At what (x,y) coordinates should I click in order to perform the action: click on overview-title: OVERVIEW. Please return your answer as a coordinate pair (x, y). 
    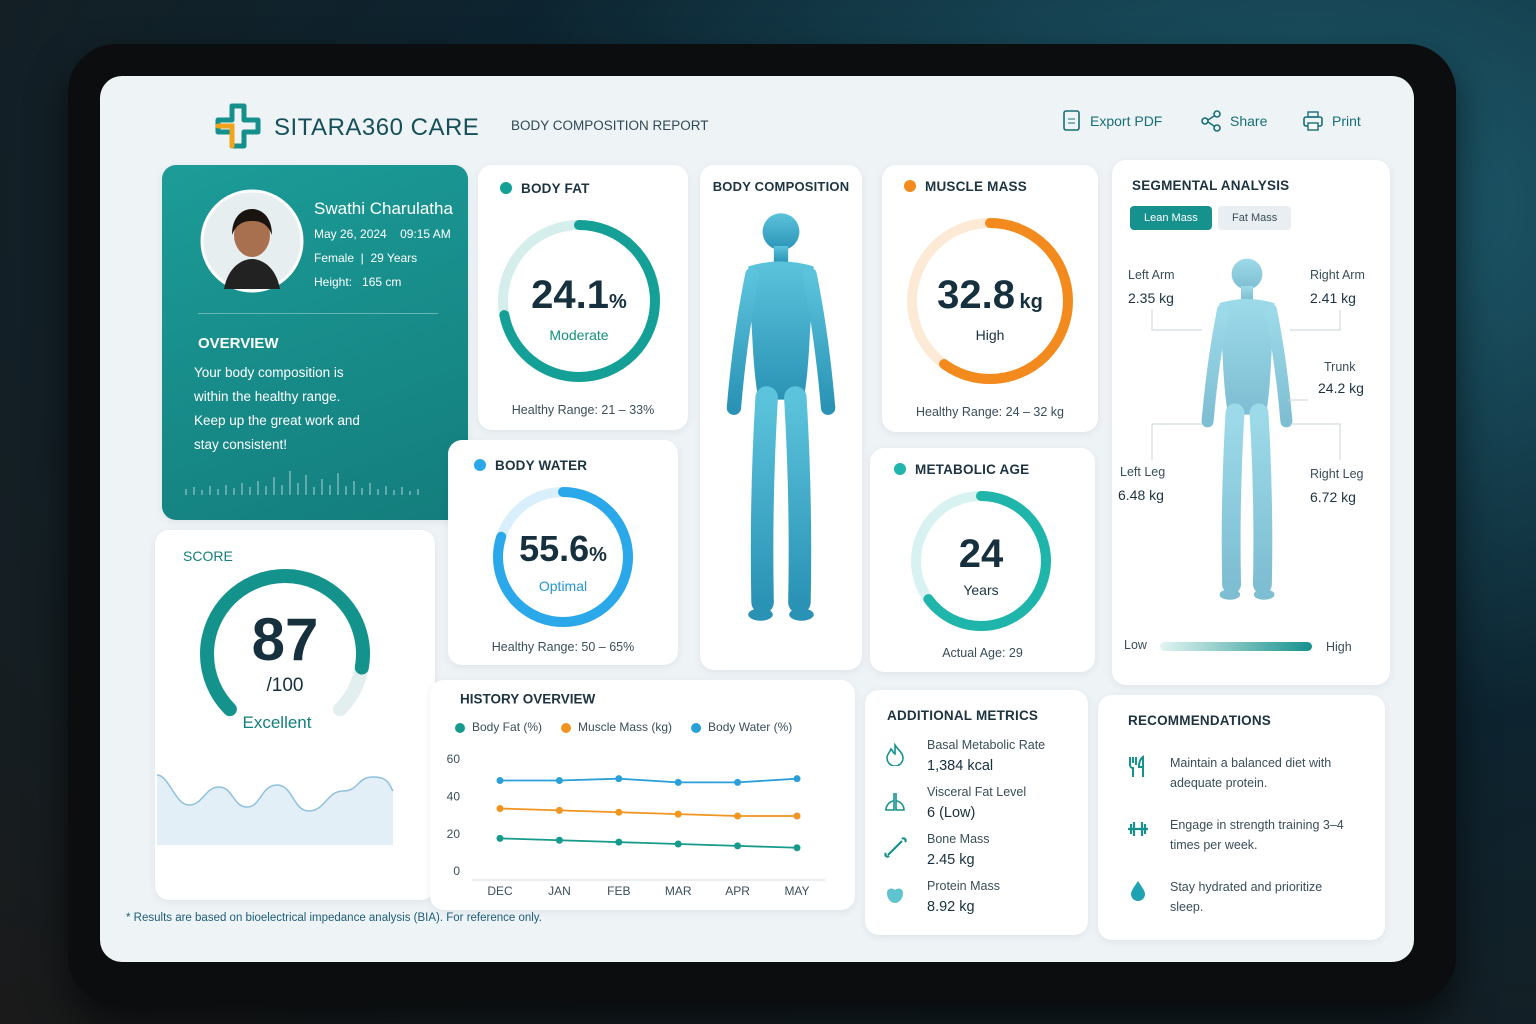
    Looking at the image, I should click on (238, 343).